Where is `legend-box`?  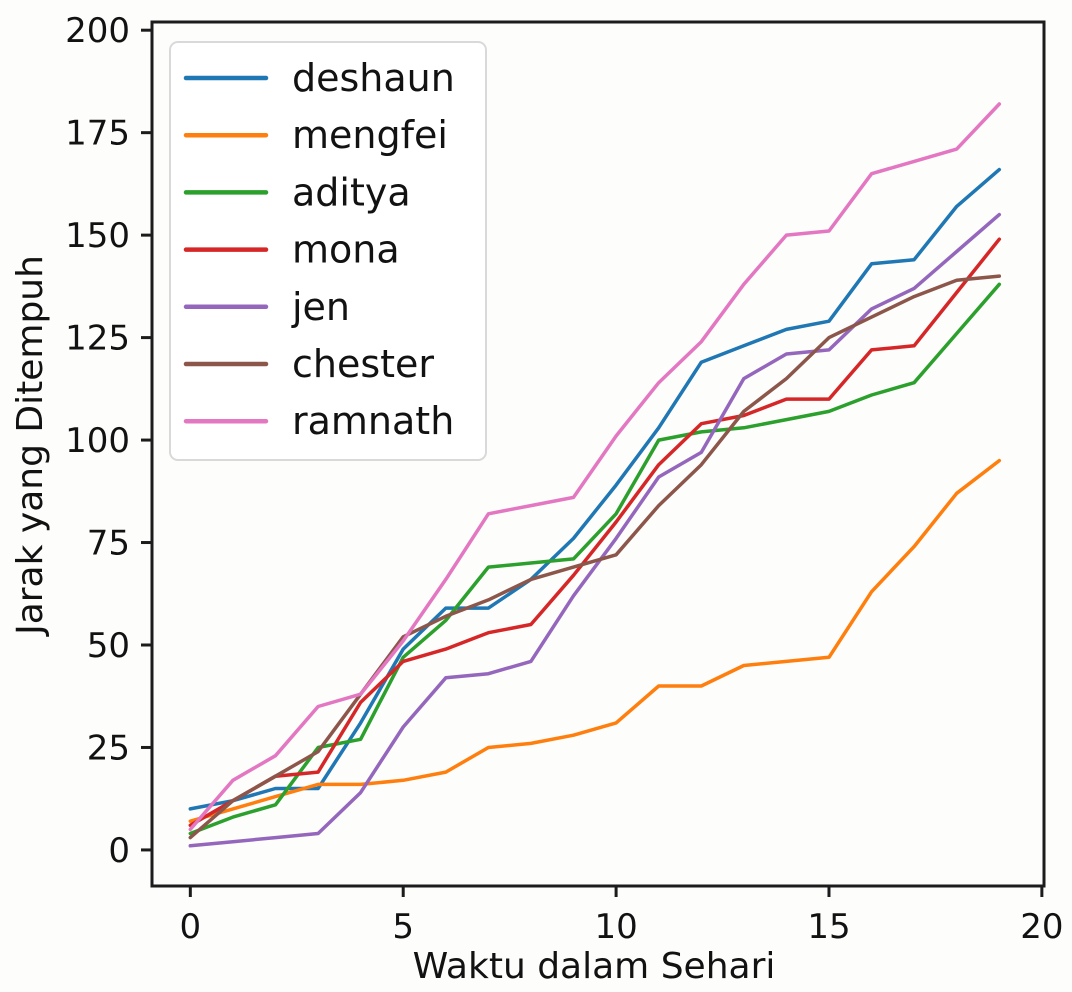
legend-box is located at coordinates (328, 251).